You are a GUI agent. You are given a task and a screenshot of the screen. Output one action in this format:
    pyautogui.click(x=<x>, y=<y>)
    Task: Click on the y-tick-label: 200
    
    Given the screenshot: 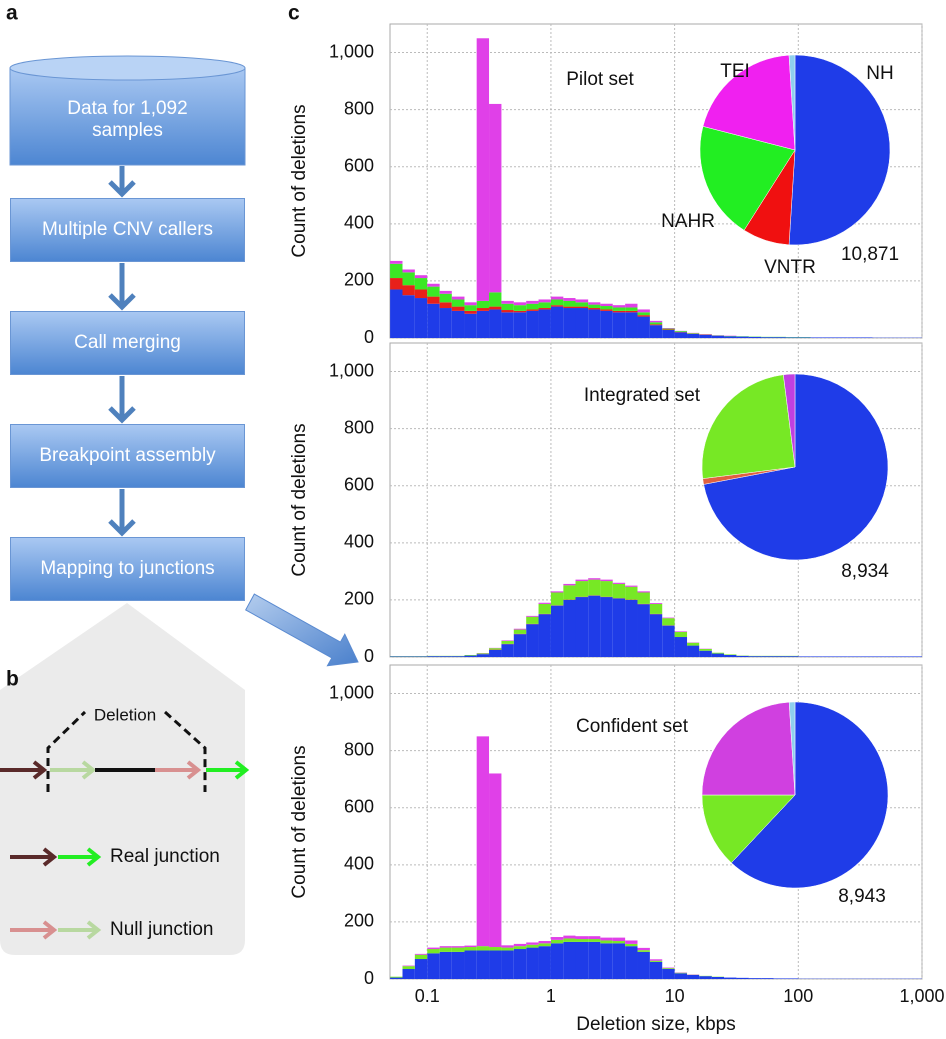 What is the action you would take?
    pyautogui.click(x=359, y=280)
    